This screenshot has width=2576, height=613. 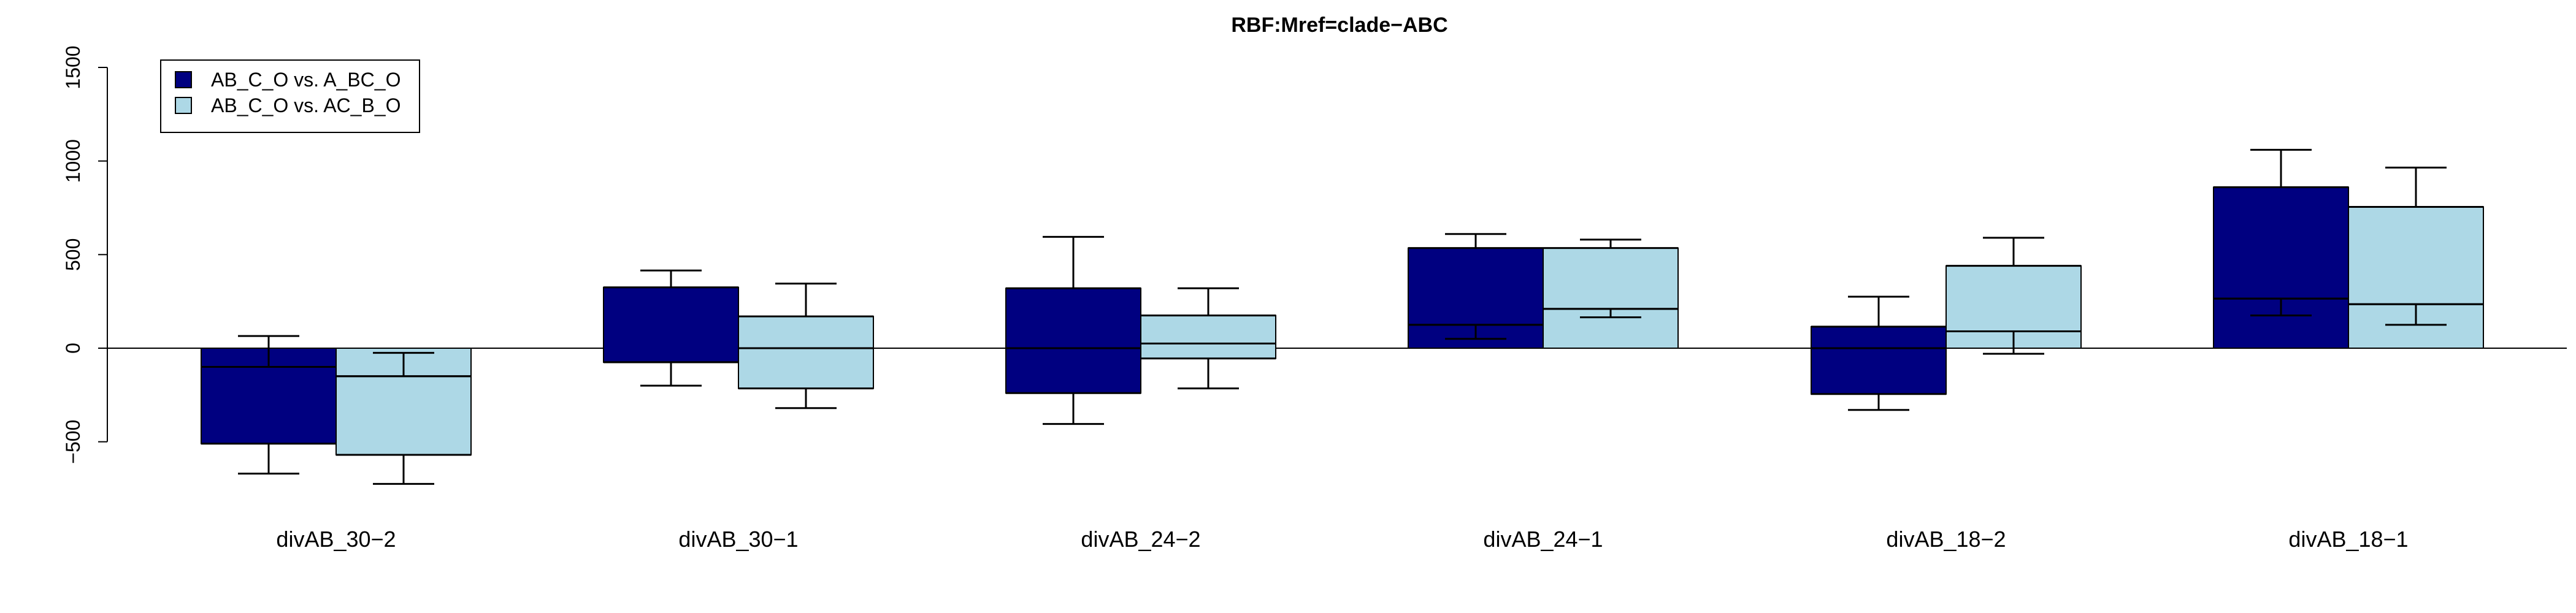 I want to click on legend: AB_C_O vs. A_BC_O AB_C_O vs. AC_B_O, so click(x=290, y=96).